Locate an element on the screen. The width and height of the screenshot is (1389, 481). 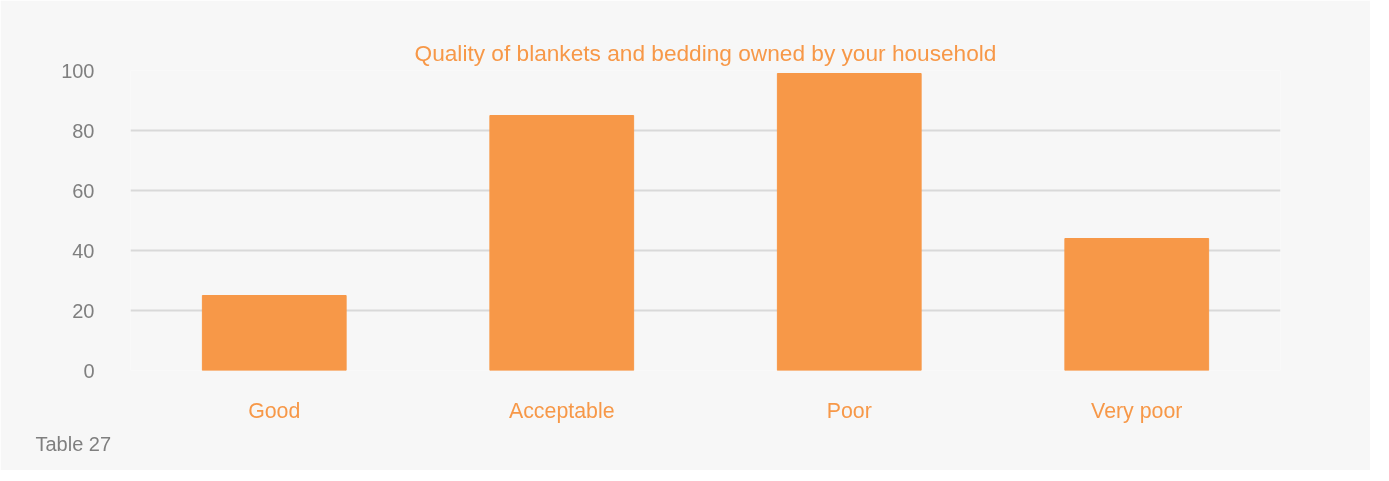
y-tick-label: 80 is located at coordinates (83, 130).